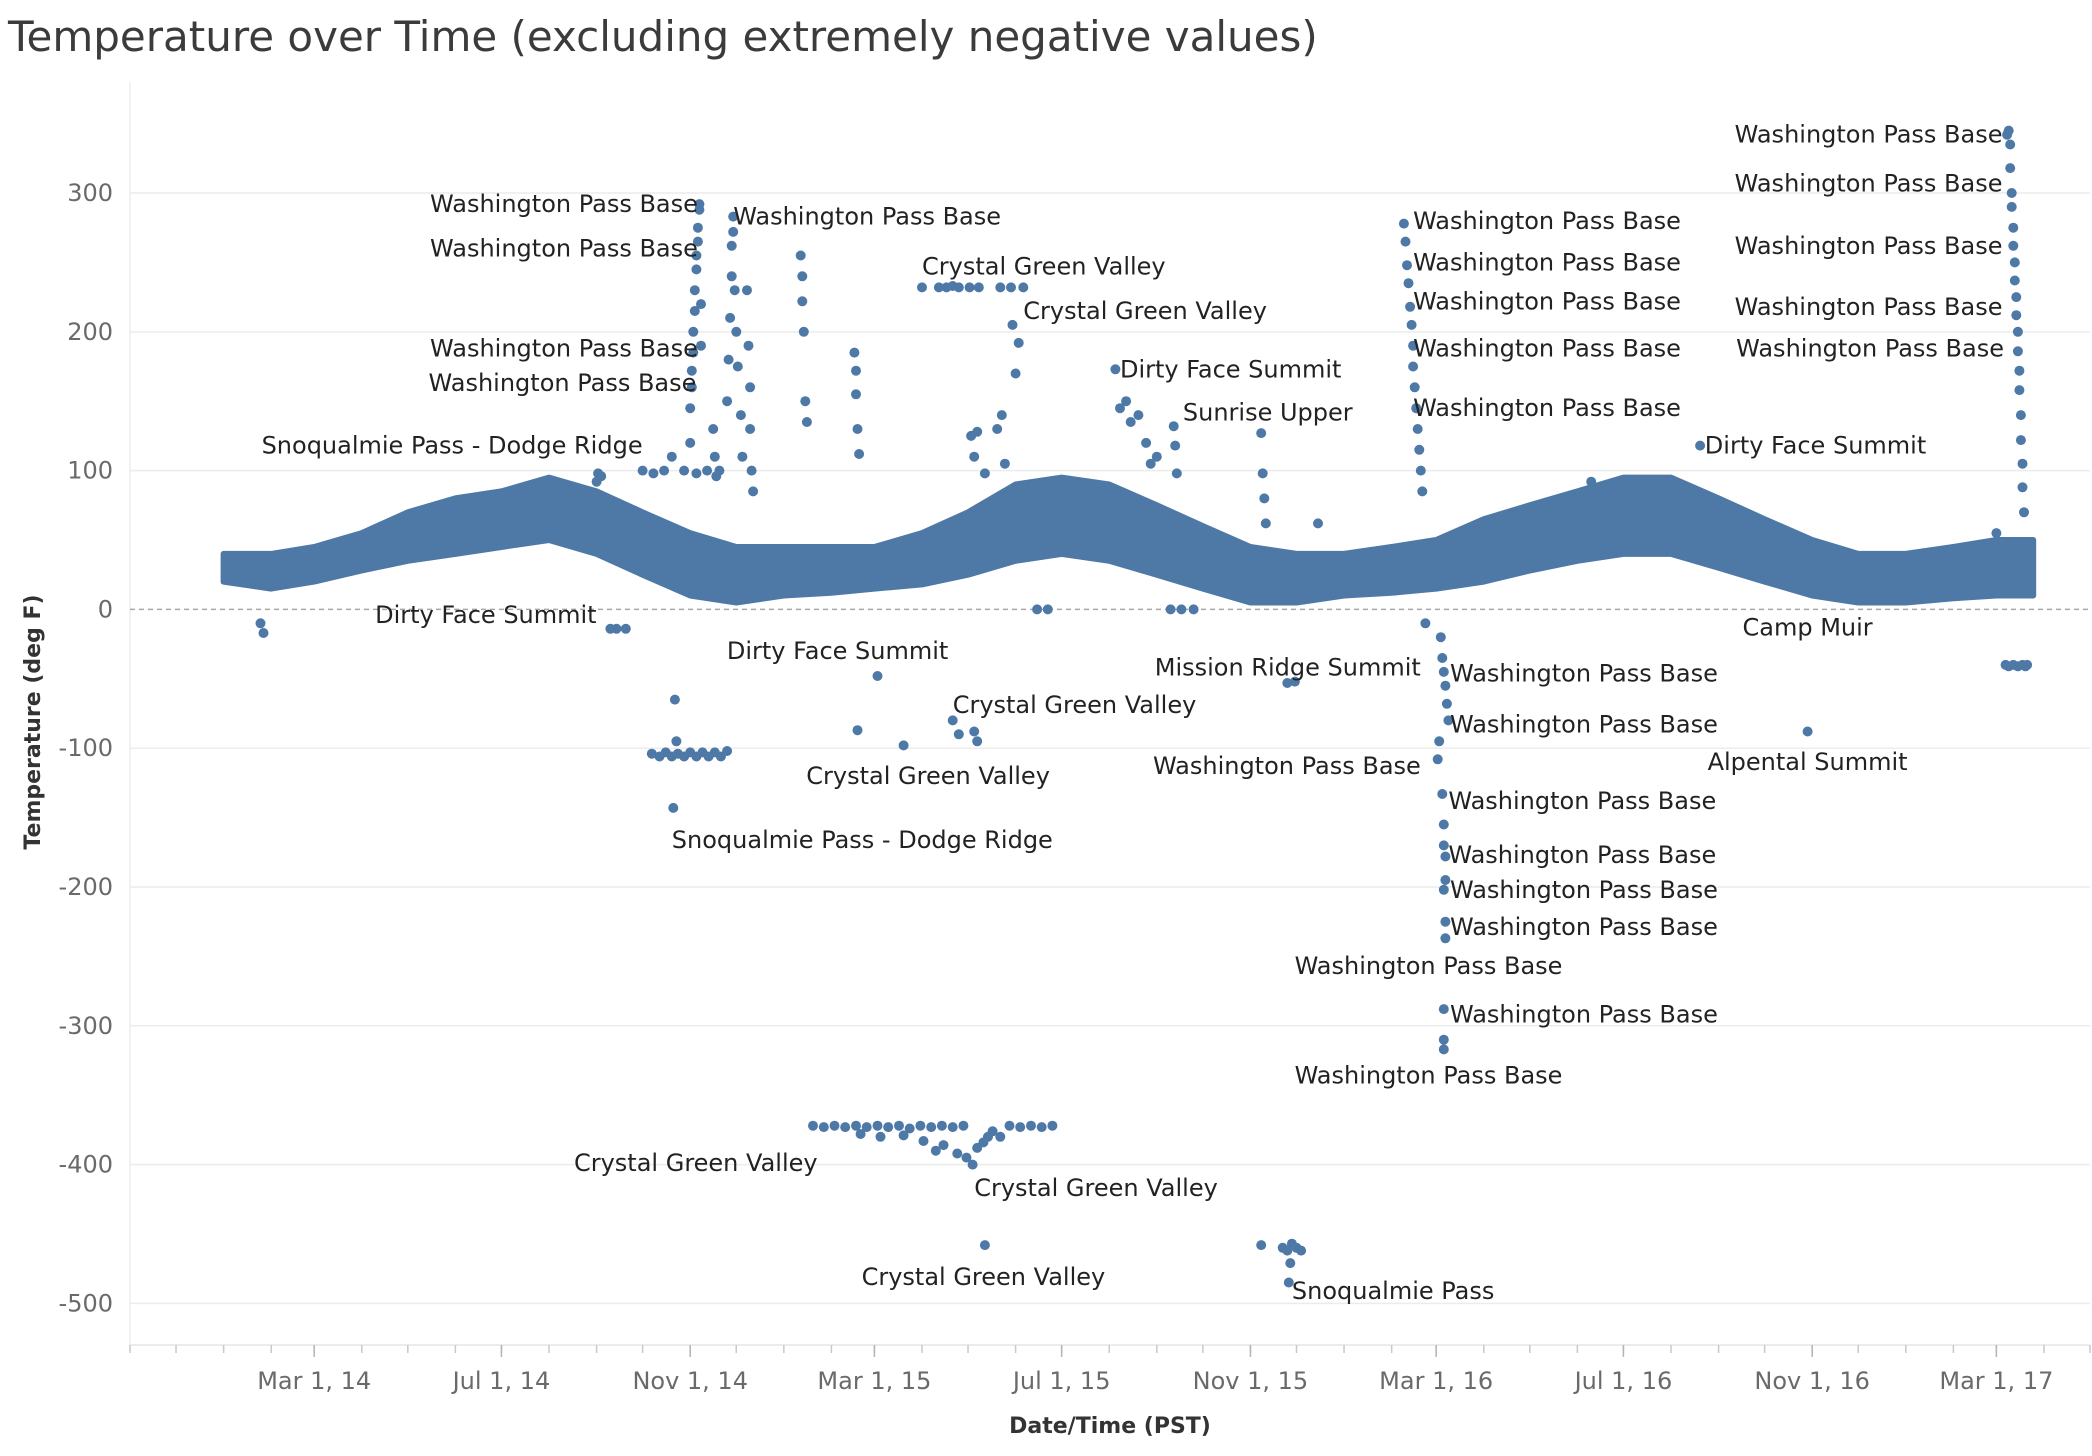  Describe the element at coordinates (86, 748) in the screenshot. I see `y-axis-ticks: 300 200 100 0 -100 -200 -300 -400 -500` at that location.